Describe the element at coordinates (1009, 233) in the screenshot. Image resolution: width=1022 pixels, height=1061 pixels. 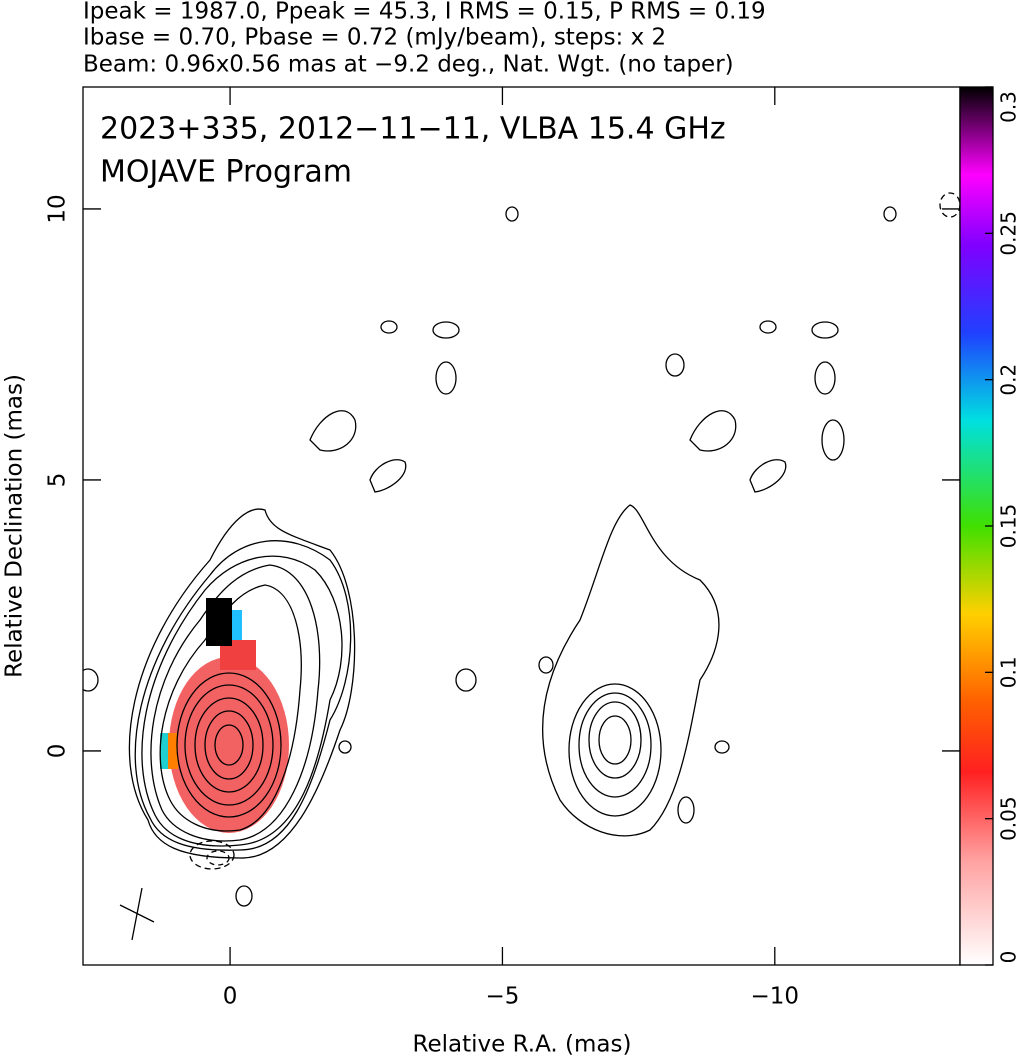
I see `colorbar-tick-label: 0.25` at that location.